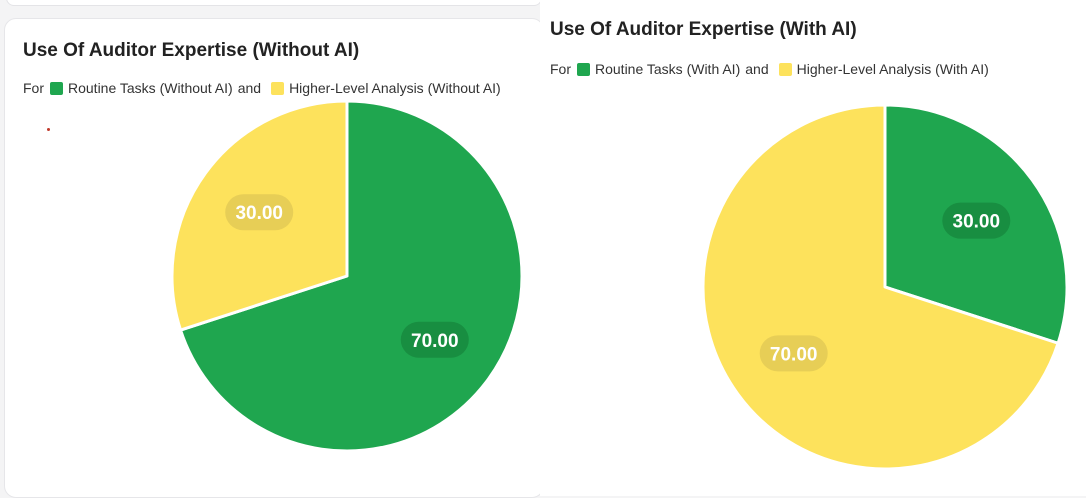  Describe the element at coordinates (892, 69) in the screenshot. I see `legend-label-higher: Higher-Level Analysis (With AI)` at that location.